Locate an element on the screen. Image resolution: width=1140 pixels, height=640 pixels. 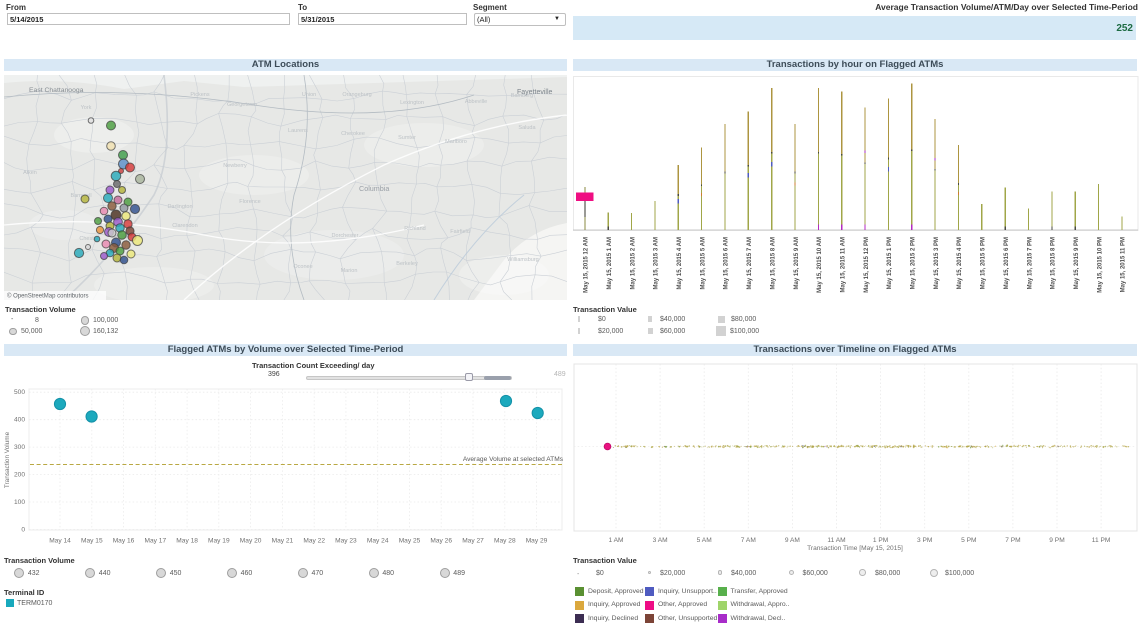
svg-text: May 15, 2015 1 AM is located at coordinates (610, 263).